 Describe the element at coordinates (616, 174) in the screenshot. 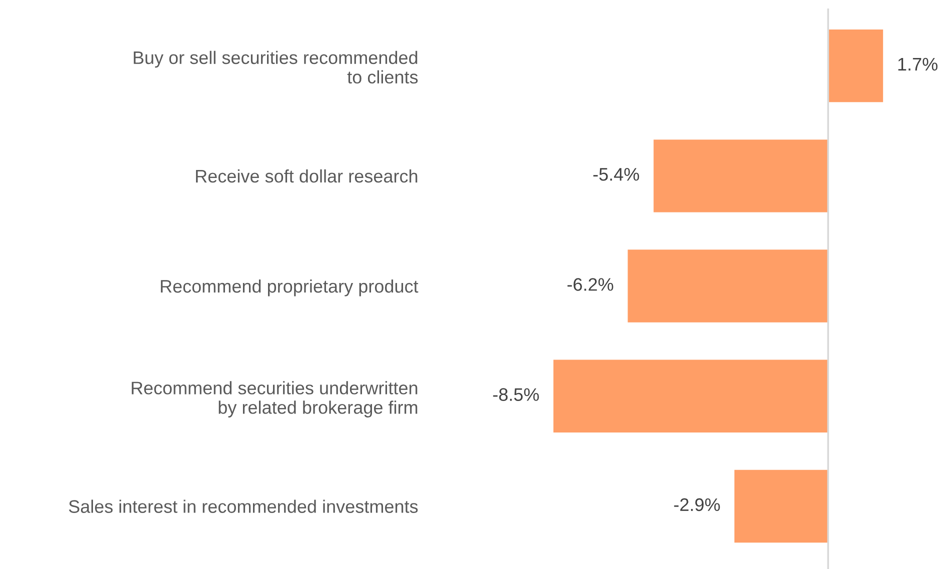

I see `data-label: -5.4%` at that location.